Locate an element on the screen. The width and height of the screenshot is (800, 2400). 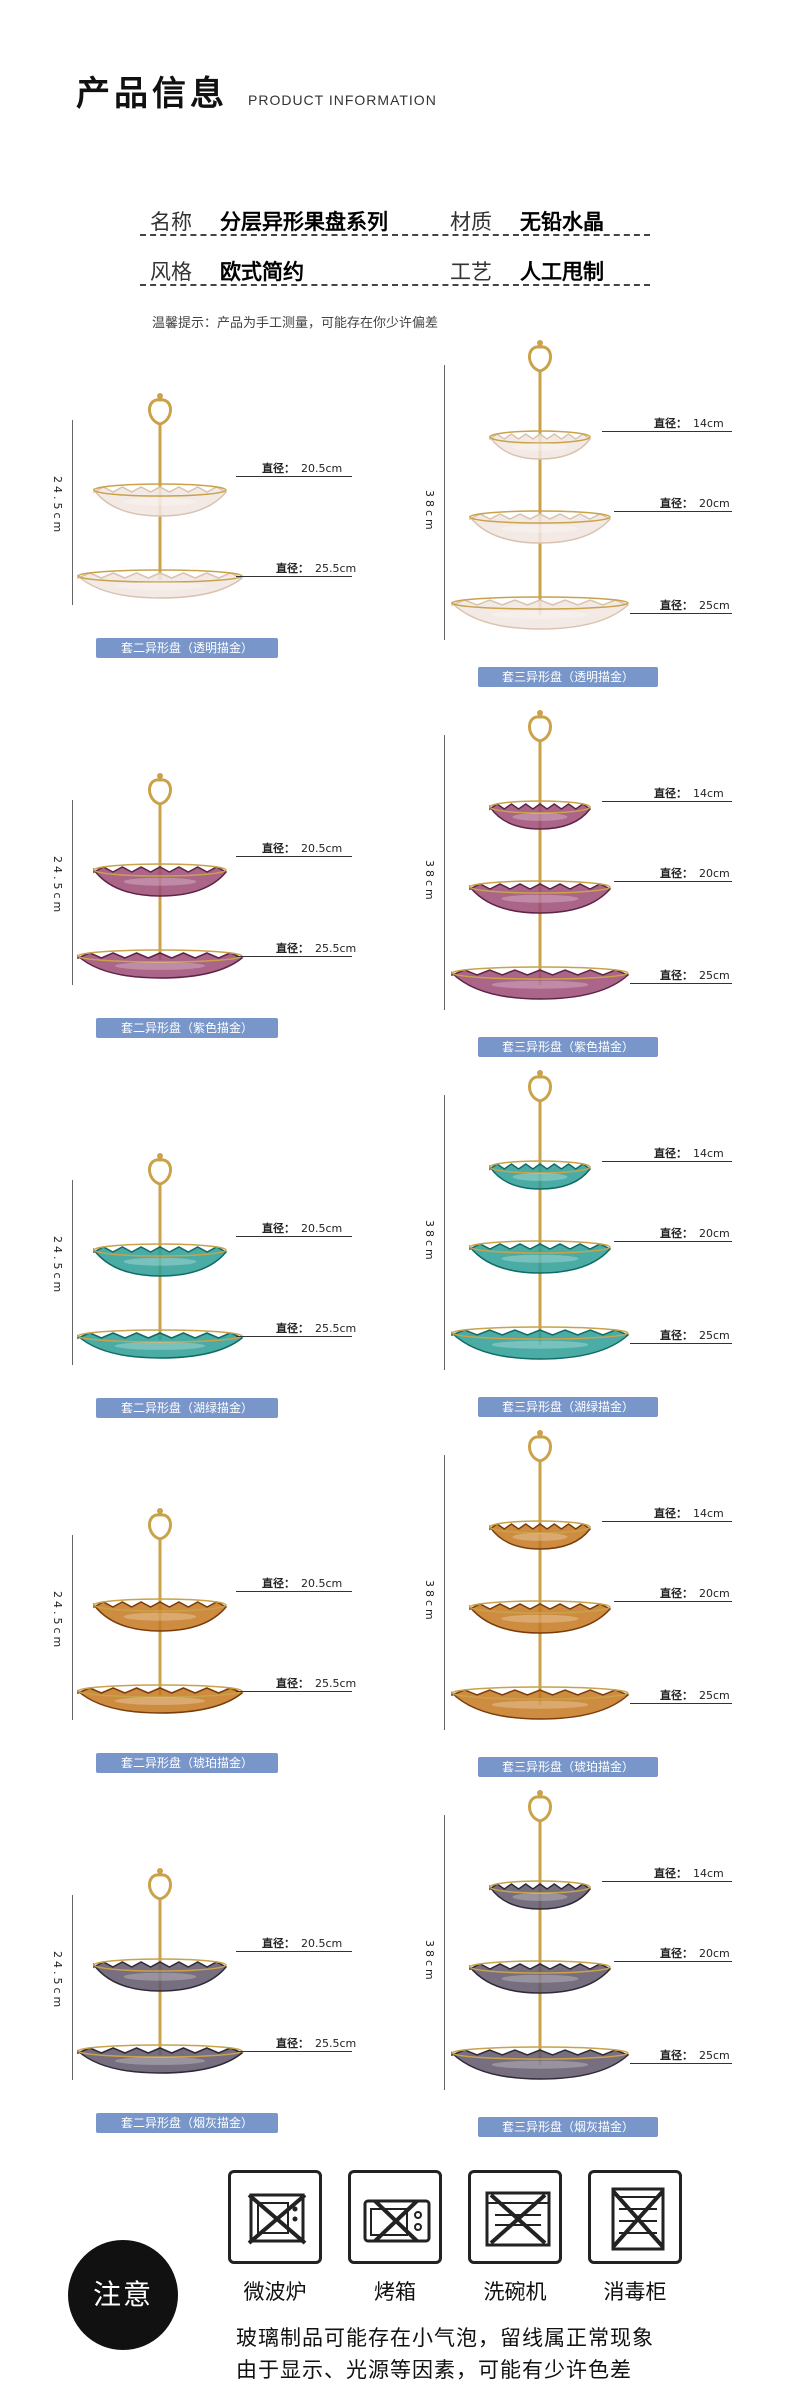
caption-three-tier: 套三异形盘（紫色描金） is located at coordinates (568, 1047).